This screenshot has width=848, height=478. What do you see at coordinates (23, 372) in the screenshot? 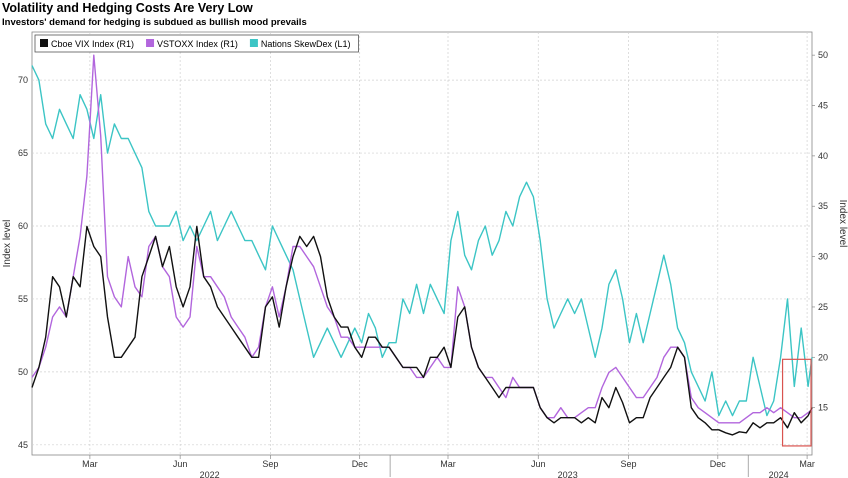
I see `left-tick-label: 50` at bounding box center [23, 372].